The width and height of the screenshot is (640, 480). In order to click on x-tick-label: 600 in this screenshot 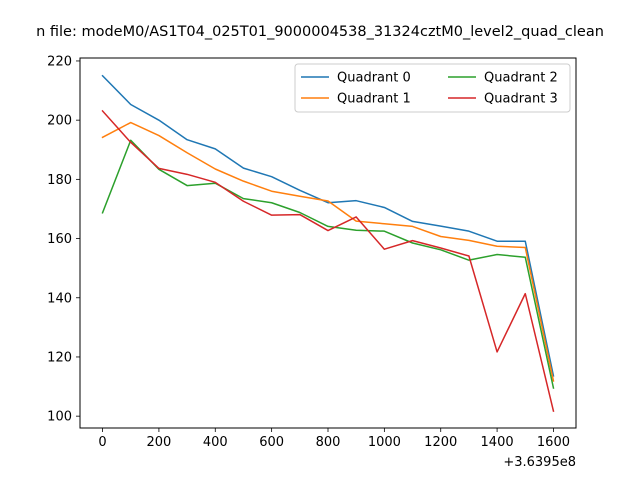, I will do `click(271, 442)`.